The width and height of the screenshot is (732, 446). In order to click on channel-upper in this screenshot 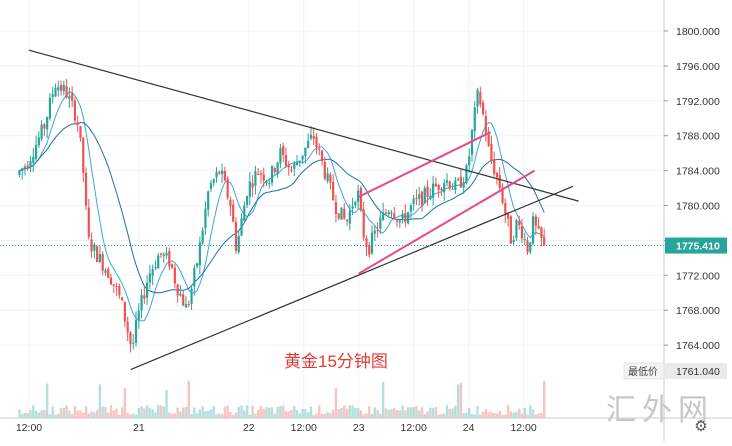, I will do `click(425, 164)`.